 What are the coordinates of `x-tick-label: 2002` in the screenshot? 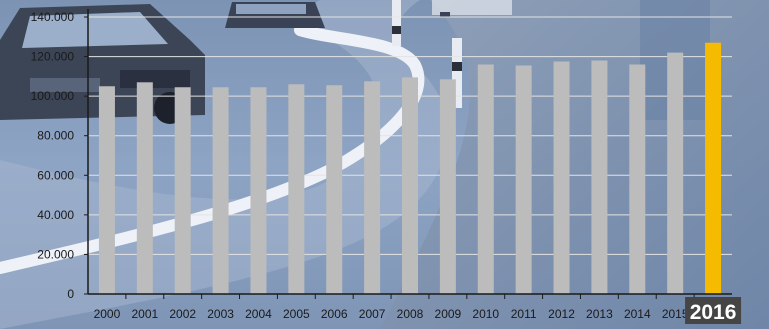 It's located at (182, 314).